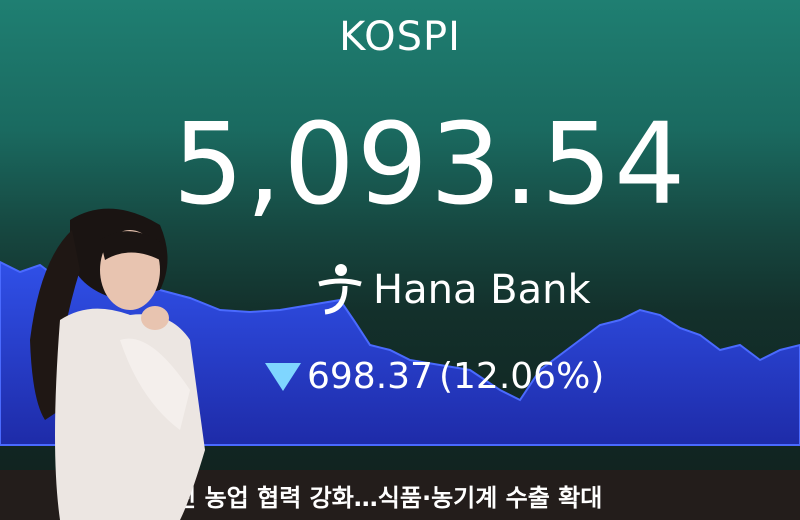 The height and width of the screenshot is (520, 800). What do you see at coordinates (117, 364) in the screenshot?
I see `woman-figure` at bounding box center [117, 364].